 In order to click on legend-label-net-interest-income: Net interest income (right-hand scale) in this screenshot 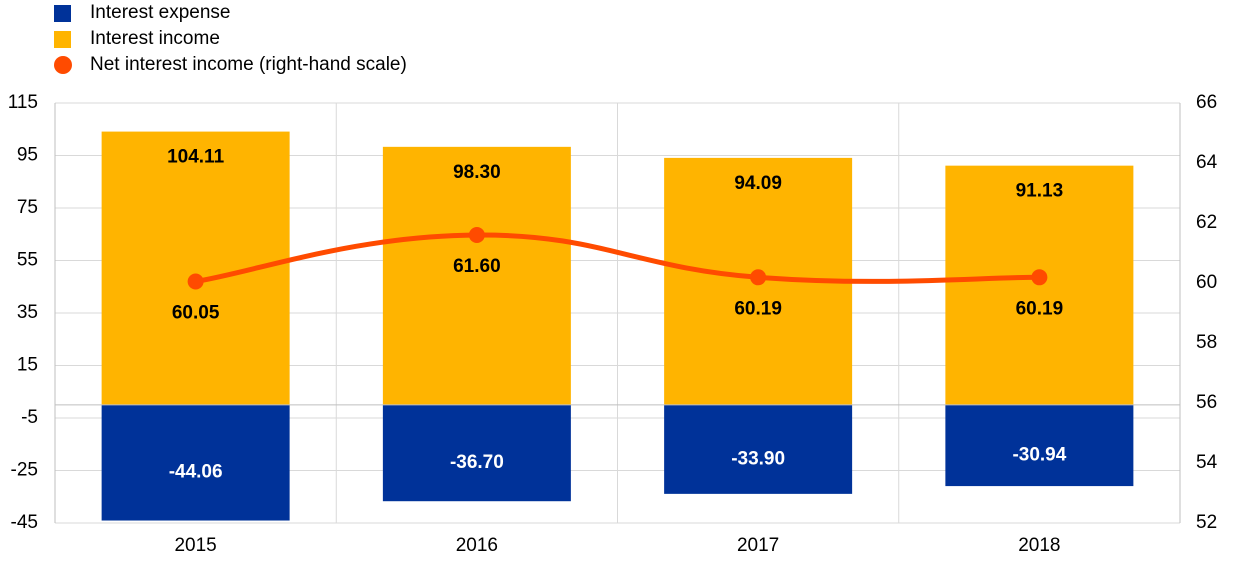, I will do `click(248, 64)`.